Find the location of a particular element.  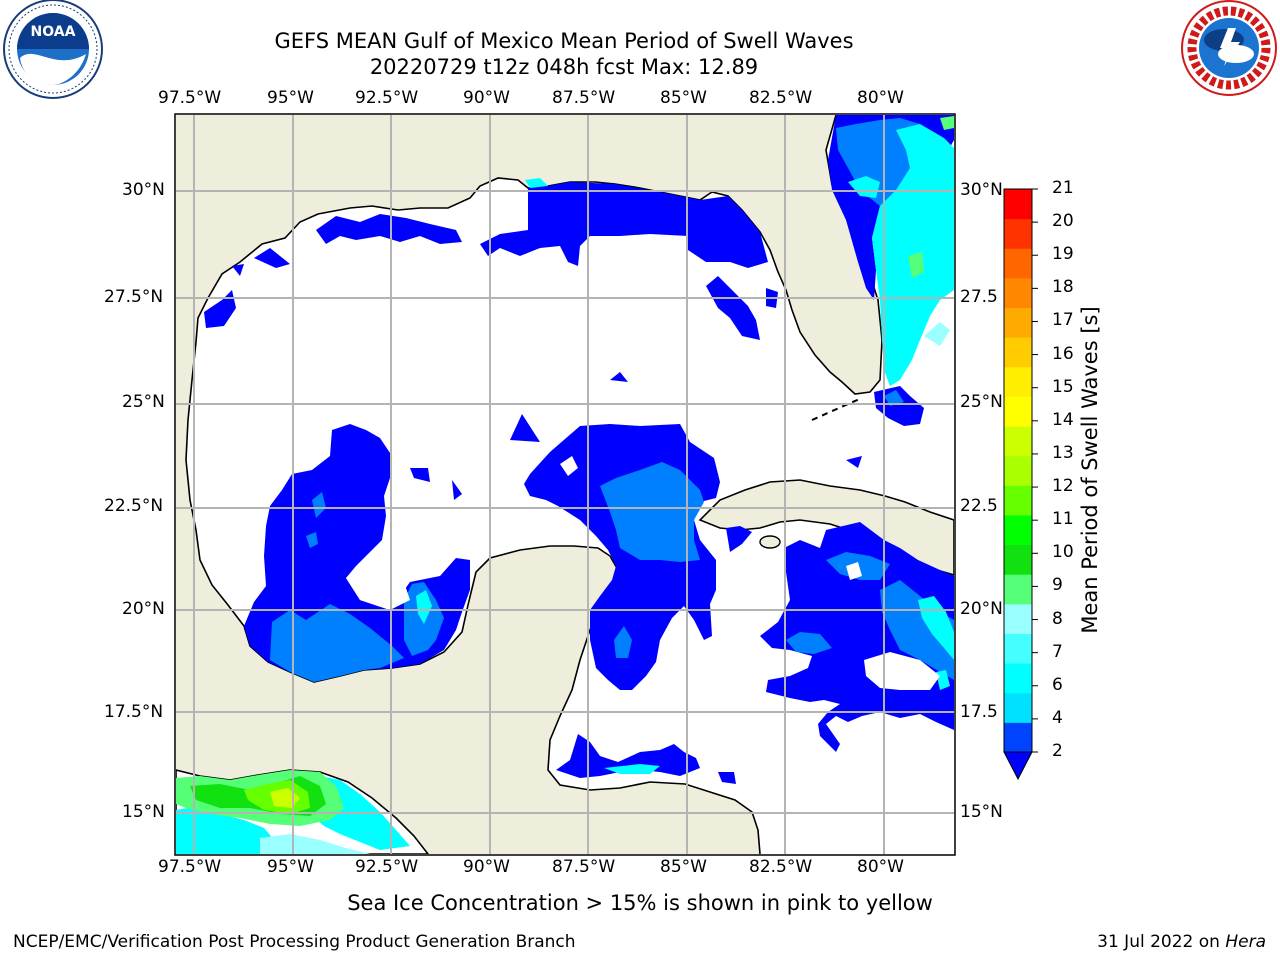

colorbar-tick-label: 2 is located at coordinates (1057, 751).